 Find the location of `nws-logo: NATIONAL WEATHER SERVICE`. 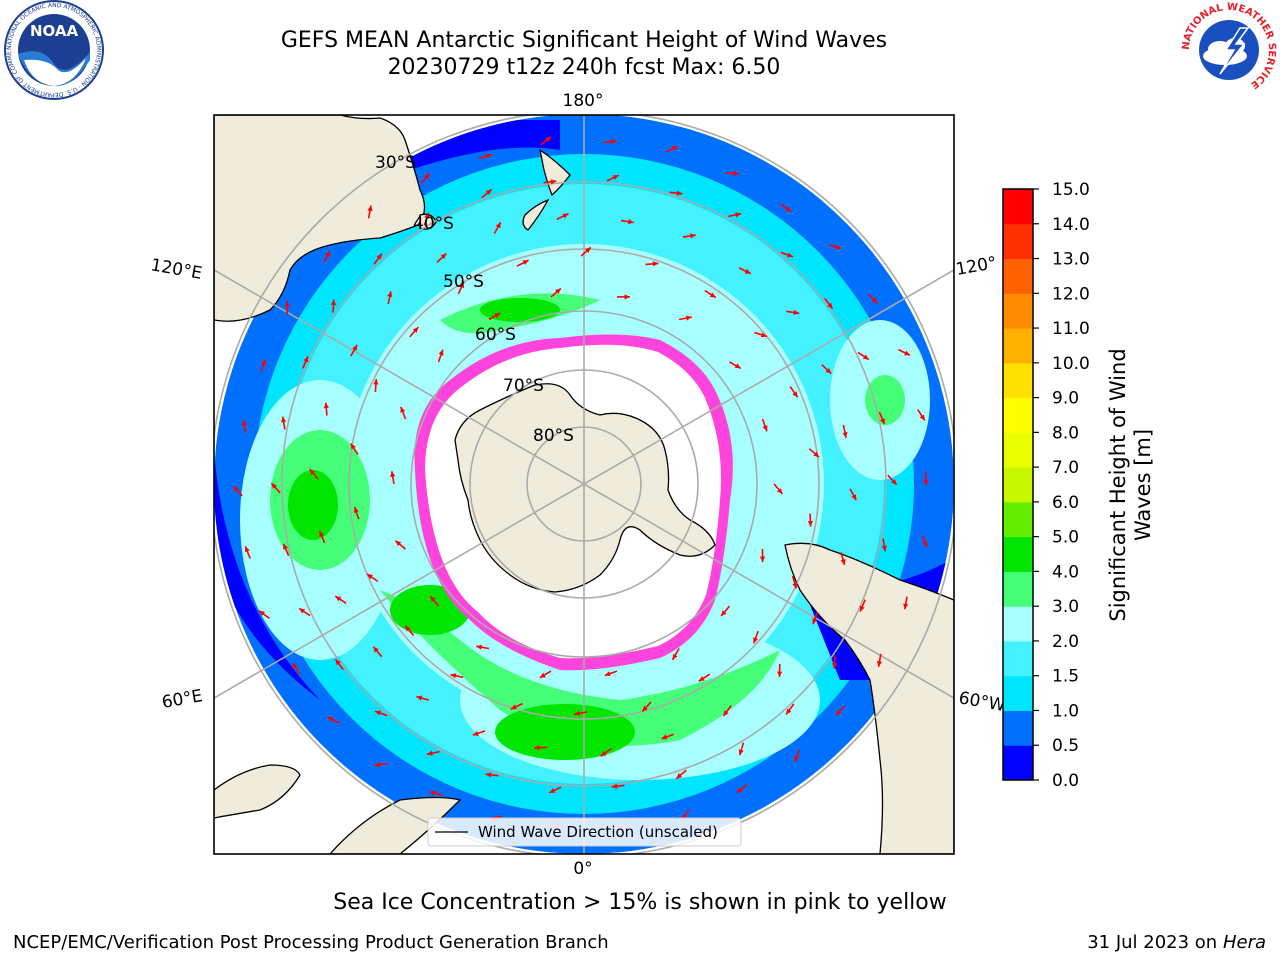

nws-logo: NATIONAL WEATHER SERVICE is located at coordinates (1229, 49).